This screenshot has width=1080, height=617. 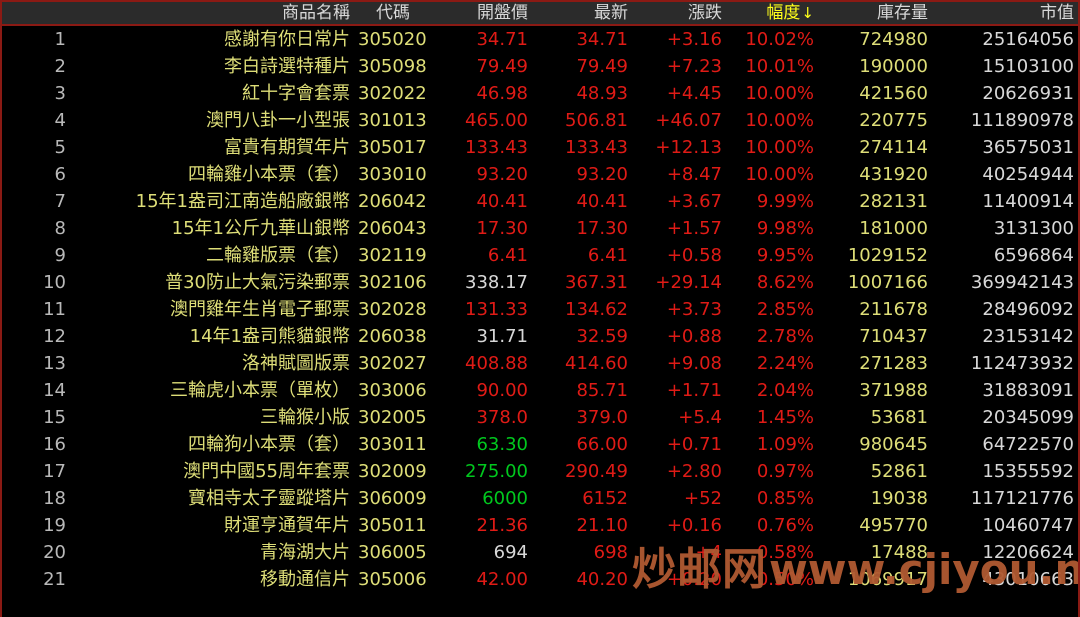 What do you see at coordinates (902, 13) in the screenshot?
I see `column-header-volume: 庫存量` at bounding box center [902, 13].